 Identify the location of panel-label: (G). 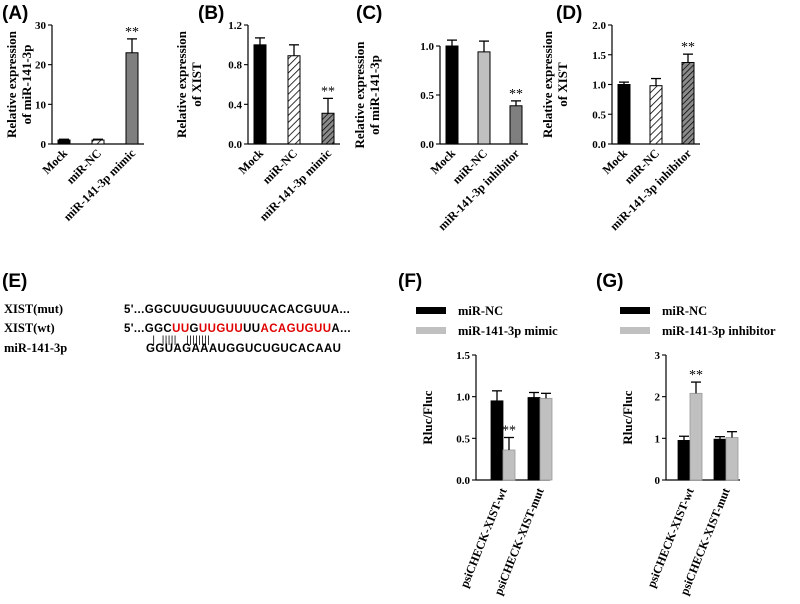
(609, 281).